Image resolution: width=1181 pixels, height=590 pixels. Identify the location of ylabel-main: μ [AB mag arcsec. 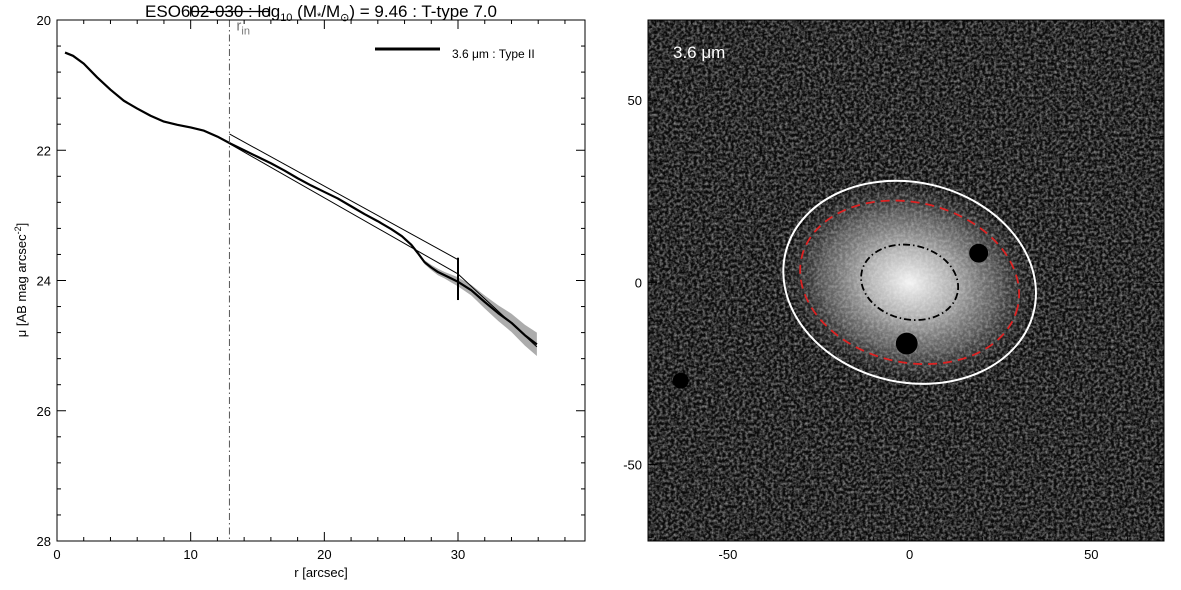
(21, 285).